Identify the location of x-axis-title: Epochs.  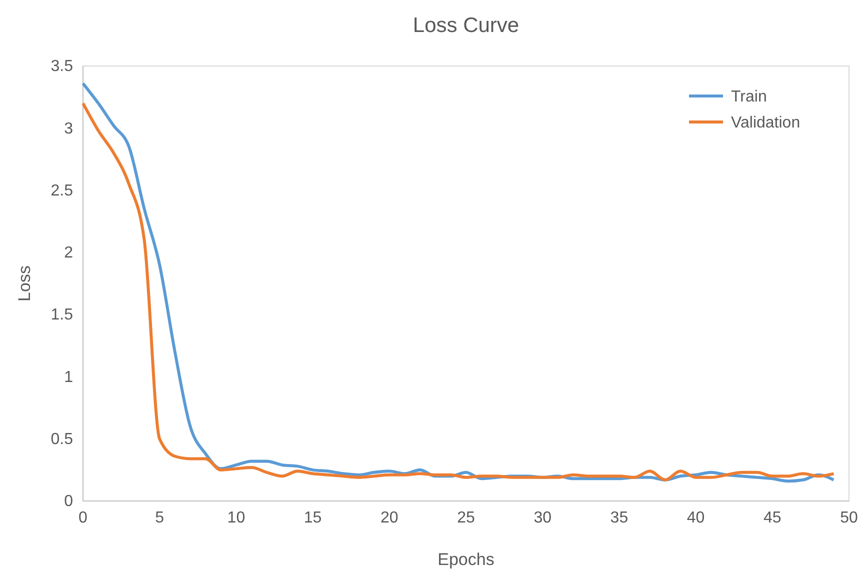
(466, 559).